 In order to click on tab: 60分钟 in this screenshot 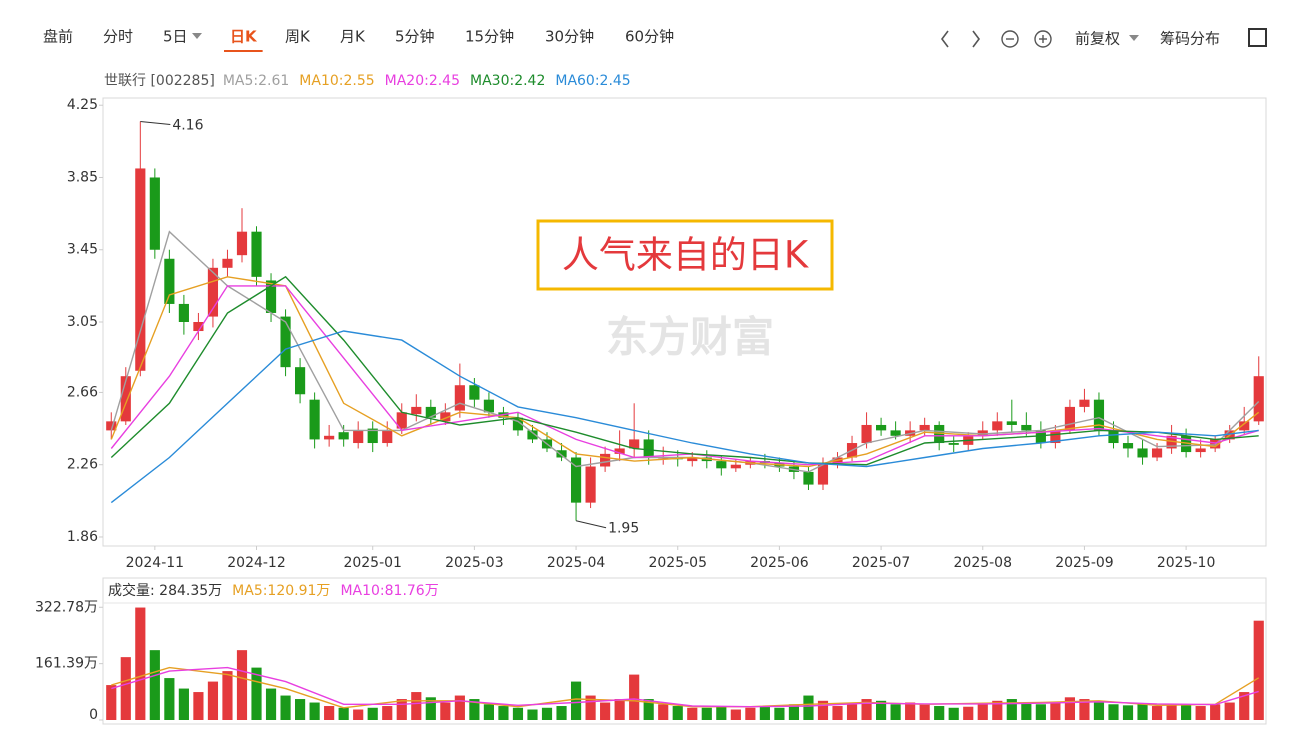, I will do `click(649, 37)`.